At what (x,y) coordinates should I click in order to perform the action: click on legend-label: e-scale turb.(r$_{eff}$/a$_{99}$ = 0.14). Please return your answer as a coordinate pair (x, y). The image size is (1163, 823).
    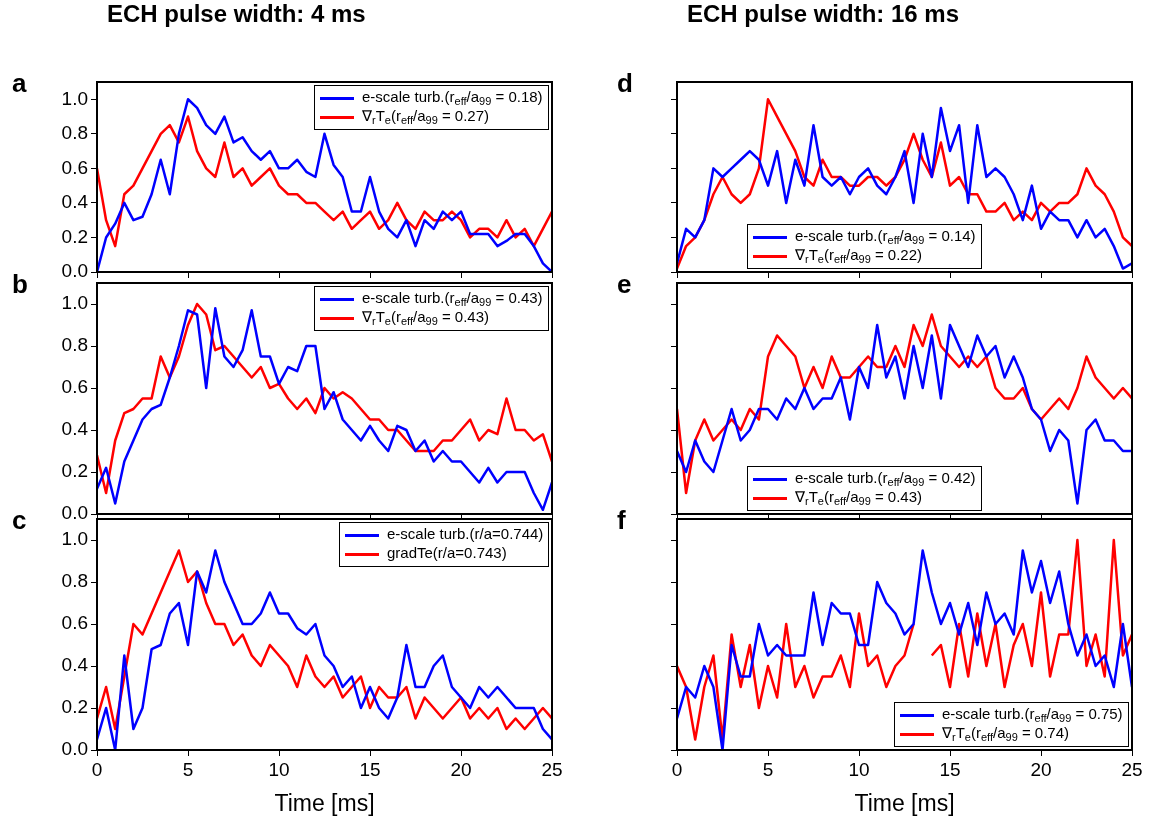
    Looking at the image, I should click on (885, 236).